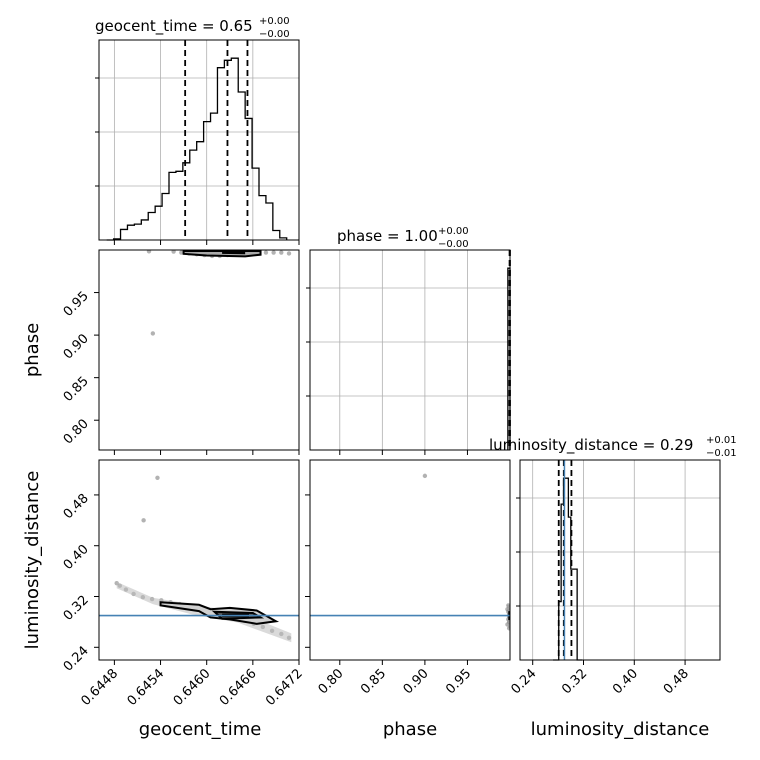 The width and height of the screenshot is (760, 760). I want to click on title-geocent-time: geocent_time = 0.65, so click(174, 26).